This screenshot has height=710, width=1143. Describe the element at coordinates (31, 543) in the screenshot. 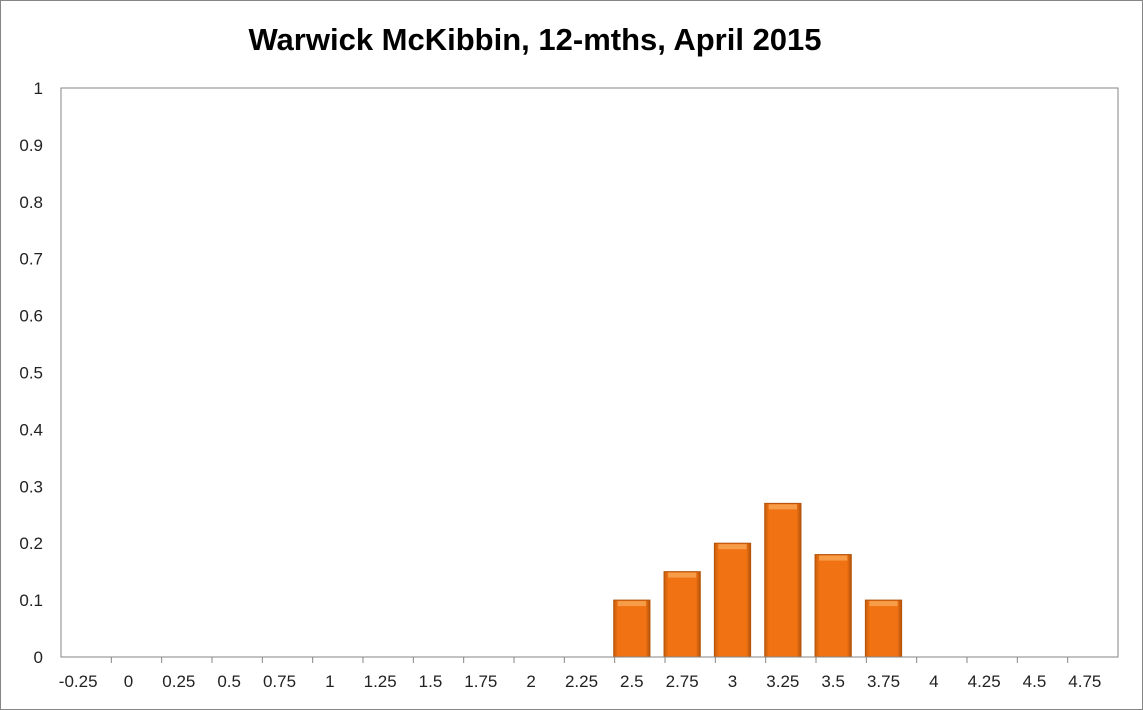

I see `y-tick-label: 0.2` at that location.